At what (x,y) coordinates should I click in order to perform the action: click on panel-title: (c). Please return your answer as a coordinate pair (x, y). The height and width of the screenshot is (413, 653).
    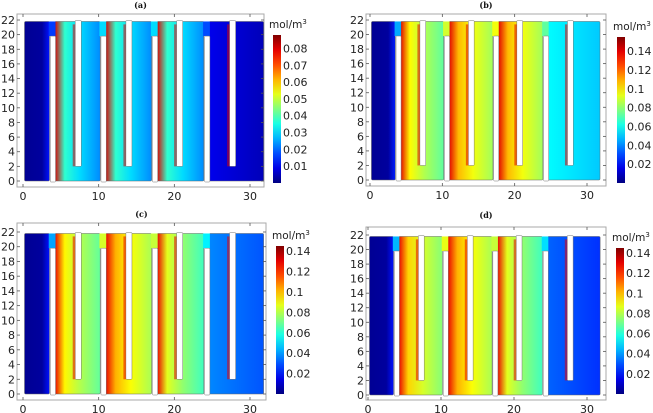
    Looking at the image, I should click on (141, 214).